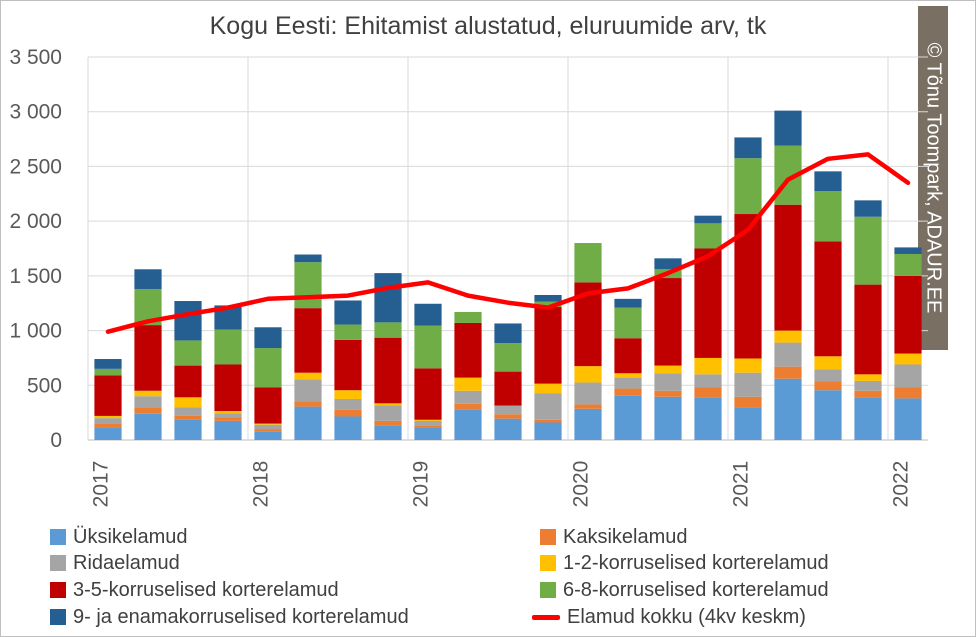  What do you see at coordinates (501, 484) in the screenshot?
I see `x-axis-ticks: 2017 2018 2019 2020 2021 2022` at bounding box center [501, 484].